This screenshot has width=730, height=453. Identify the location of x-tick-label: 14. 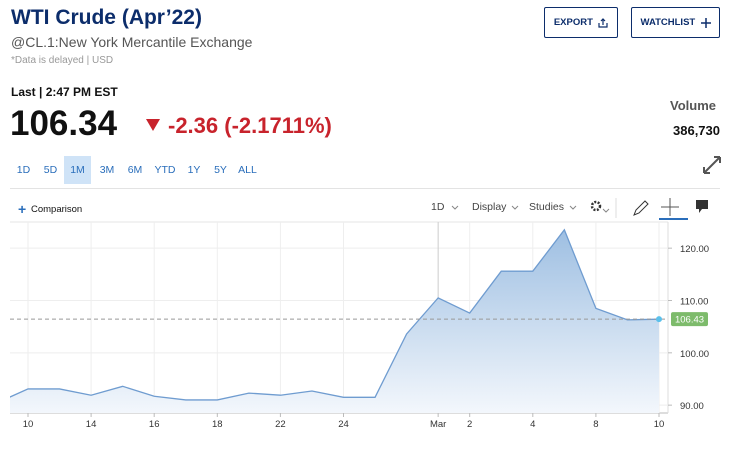
(91, 424).